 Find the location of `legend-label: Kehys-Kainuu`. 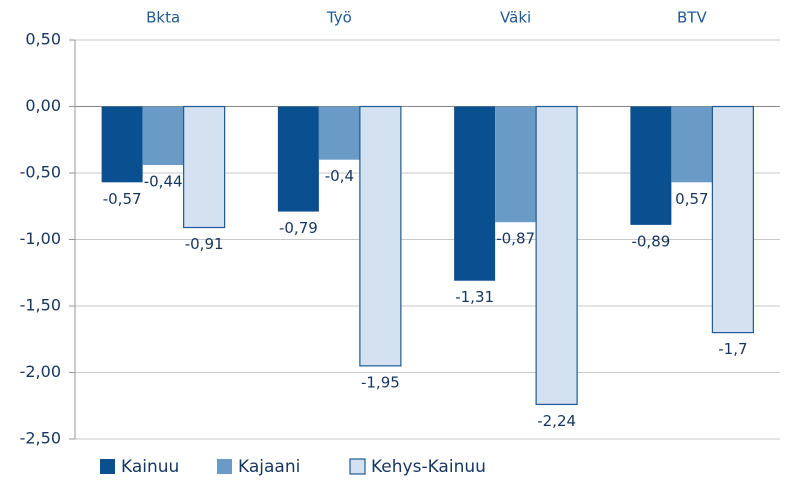

legend-label: Kehys-Kainuu is located at coordinates (428, 467).